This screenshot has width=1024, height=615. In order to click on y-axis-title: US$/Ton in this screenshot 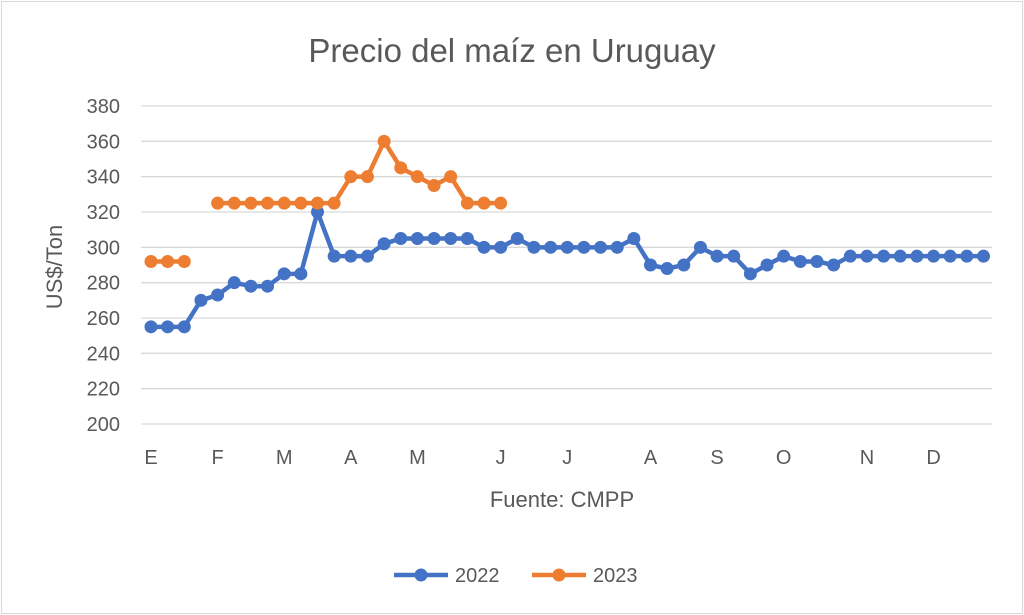, I will do `click(54, 267)`.